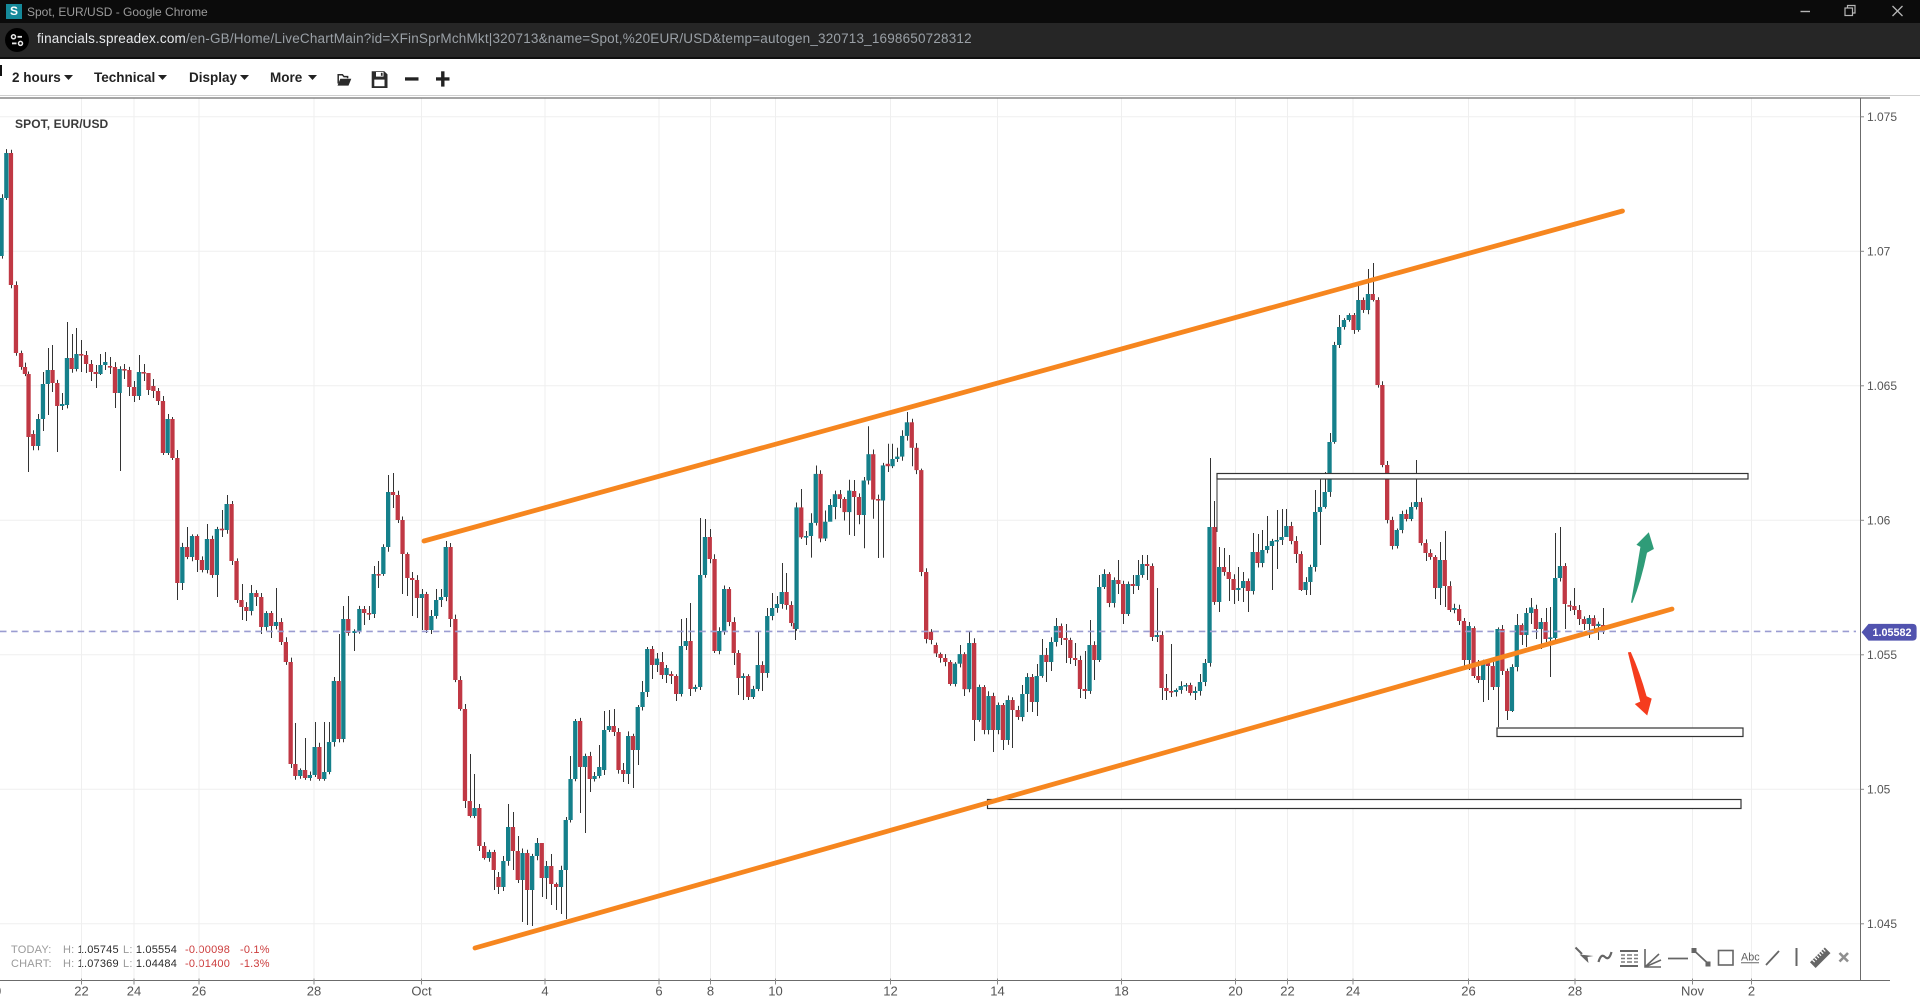 The width and height of the screenshot is (1920, 1003). What do you see at coordinates (1751, 991) in the screenshot?
I see `svg-text: 2` at bounding box center [1751, 991].